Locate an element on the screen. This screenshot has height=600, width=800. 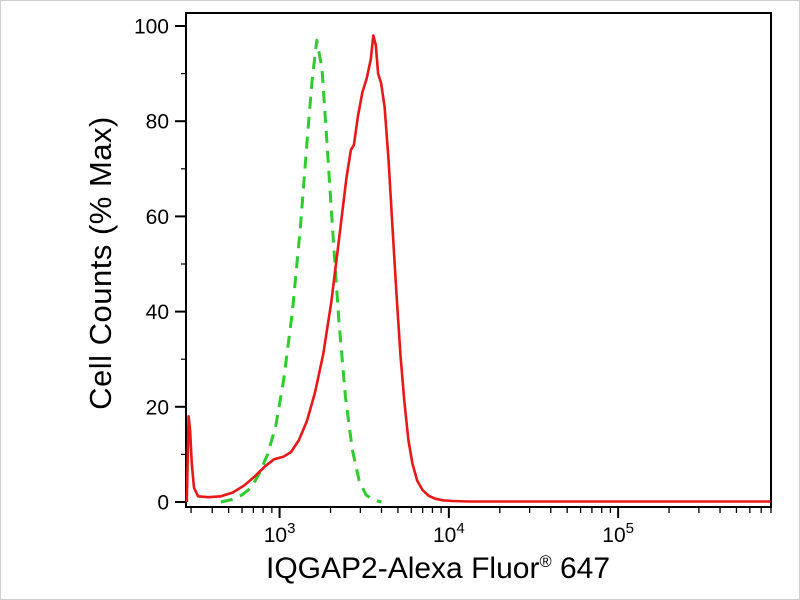
x-tick-label: 10⁵ is located at coordinates (618, 533).